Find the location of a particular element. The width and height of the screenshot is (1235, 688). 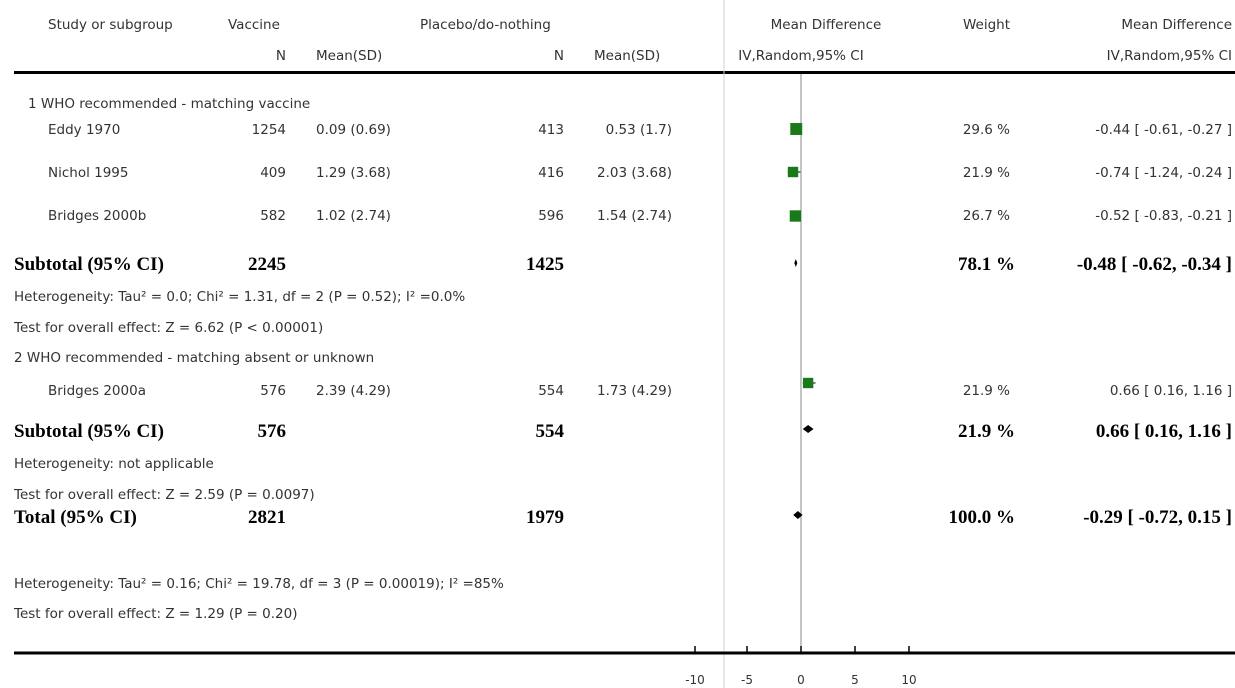

study-name: Eddy 1970 is located at coordinates (84, 130).